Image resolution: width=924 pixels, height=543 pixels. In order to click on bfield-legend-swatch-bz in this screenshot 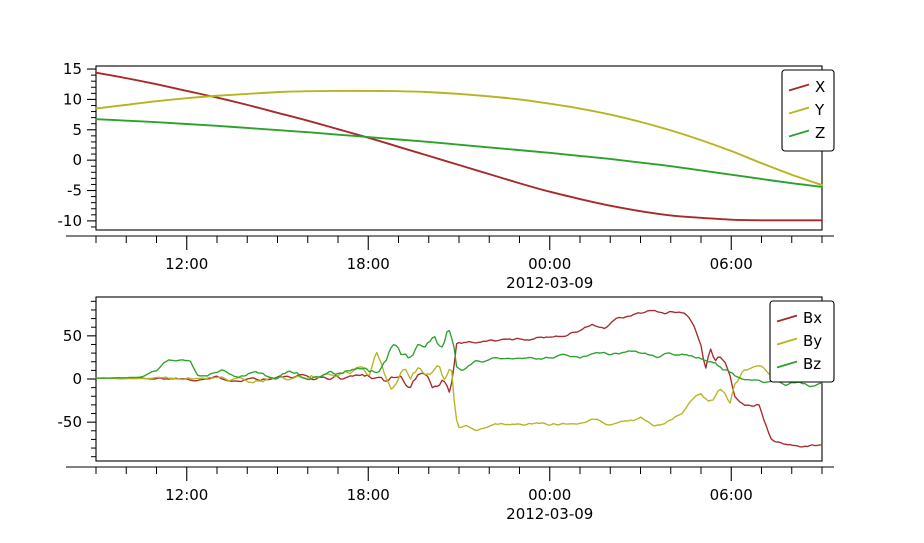, I will do `click(787, 364)`.